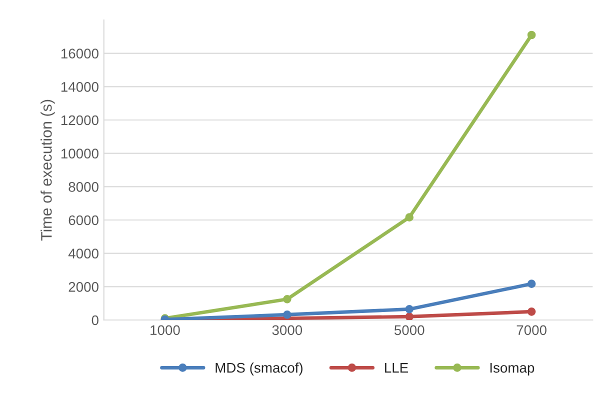  Describe the element at coordinates (79, 87) in the screenshot. I see `y-tick-label: 14000` at that location.